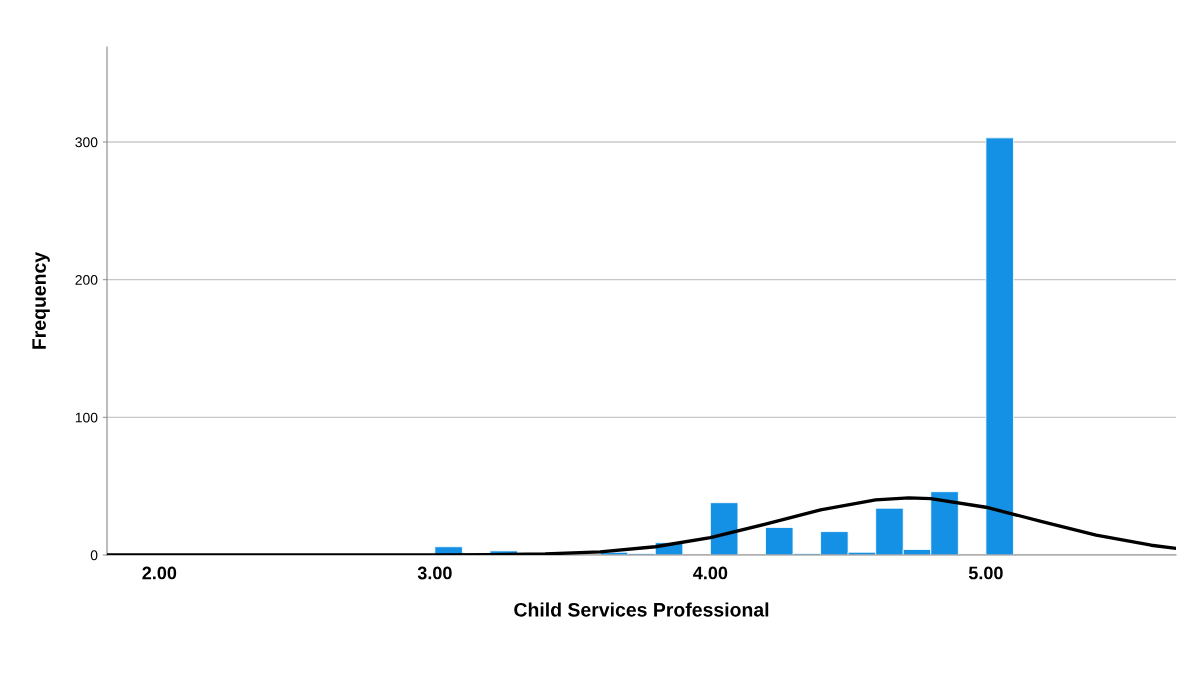 This screenshot has width=1196, height=675. What do you see at coordinates (86, 280) in the screenshot?
I see `y-tick-label: 200` at bounding box center [86, 280].